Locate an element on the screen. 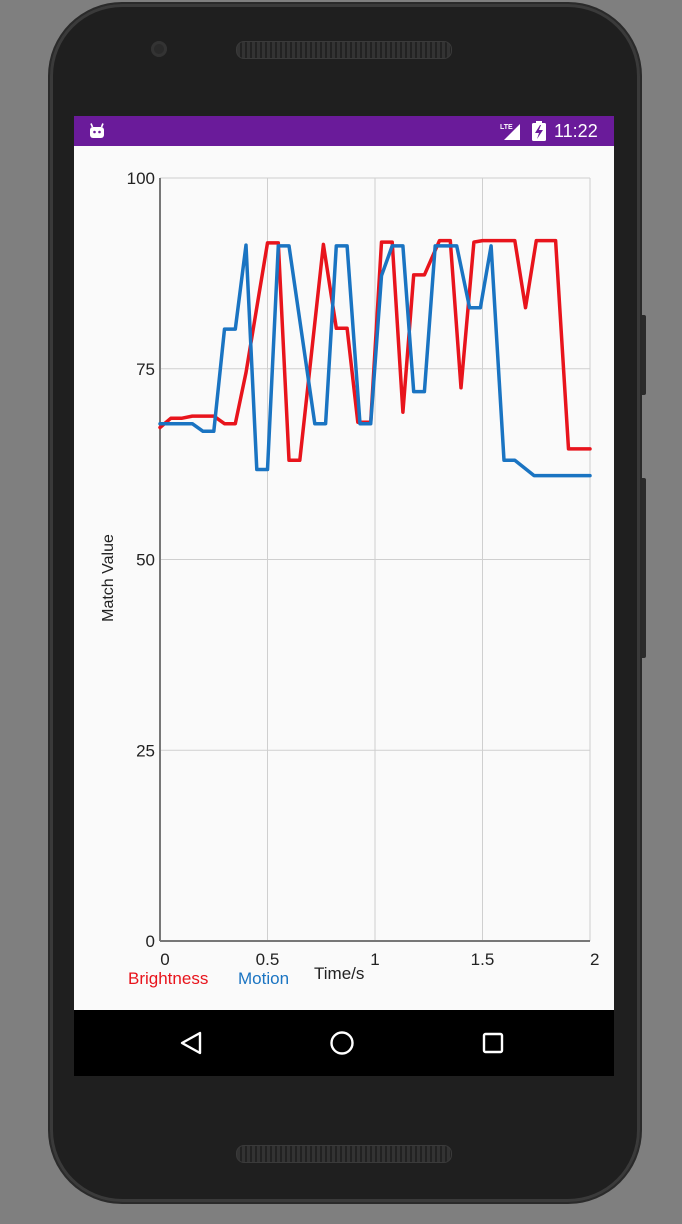 The image size is (682, 1224). home-circle-icon is located at coordinates (342, 1043).